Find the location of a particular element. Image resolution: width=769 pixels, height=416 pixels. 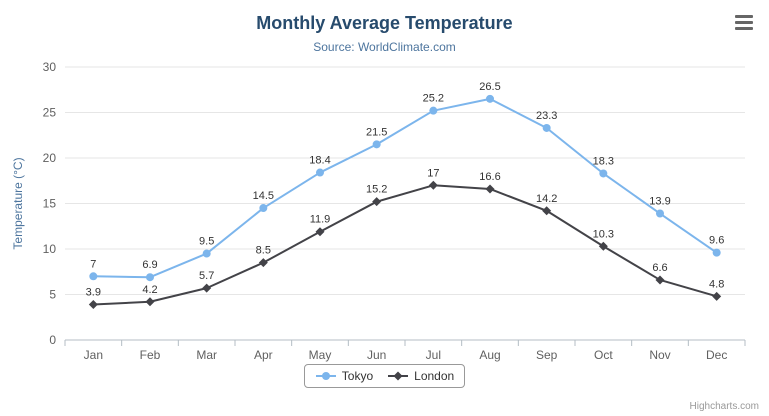

legend-label-london: London is located at coordinates (434, 376).